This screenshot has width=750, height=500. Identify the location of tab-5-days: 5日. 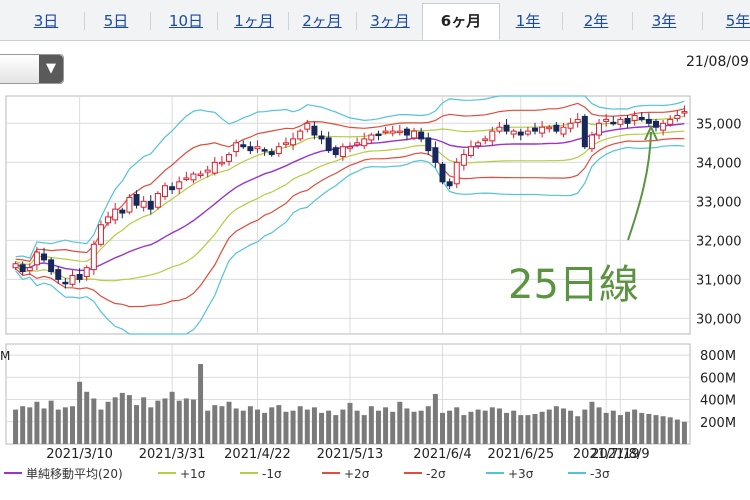
(116, 21).